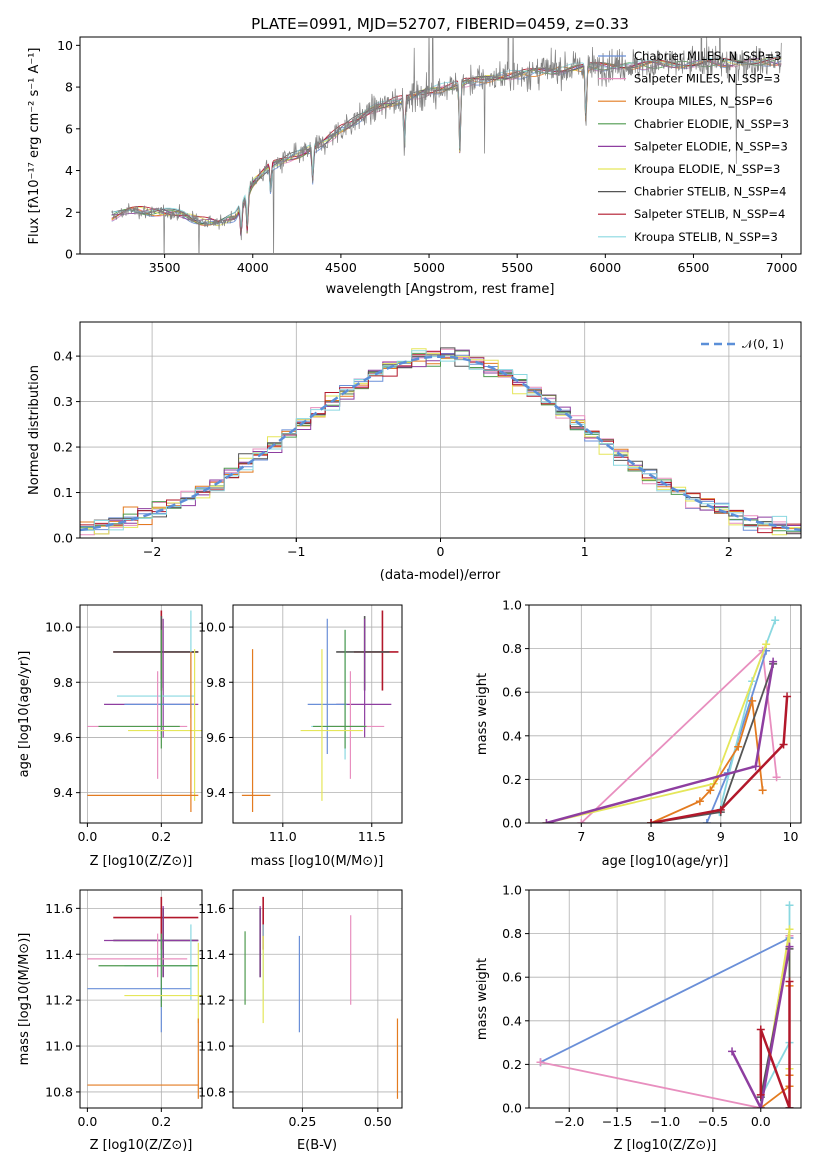 Image resolution: width=819 pixels, height=1170 pixels. Describe the element at coordinates (710, 192) in the screenshot. I see `legend-label: Chabrier STELIB, N_SSP=4` at that location.